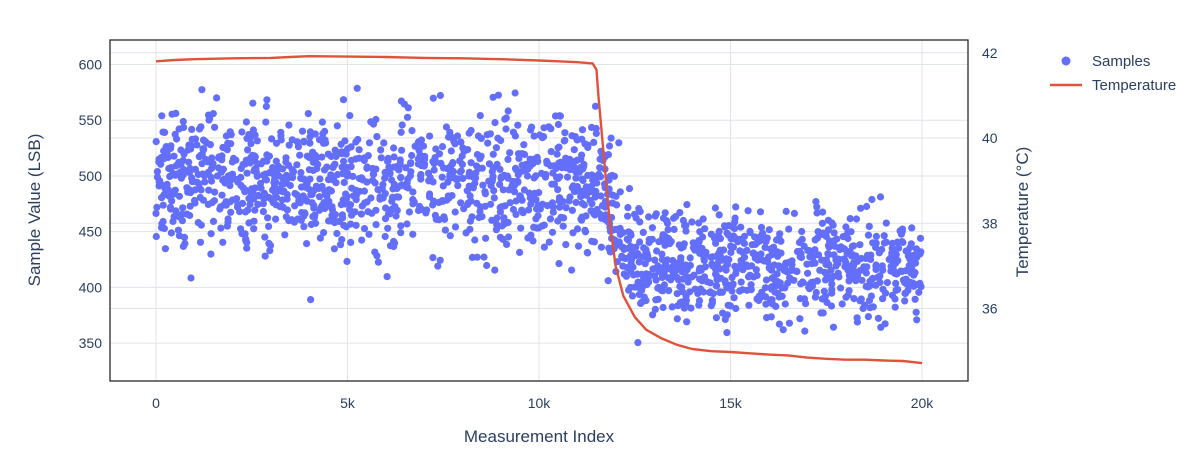  Describe the element at coordinates (1113, 73) in the screenshot. I see `legend: Samples Temperature` at that location.